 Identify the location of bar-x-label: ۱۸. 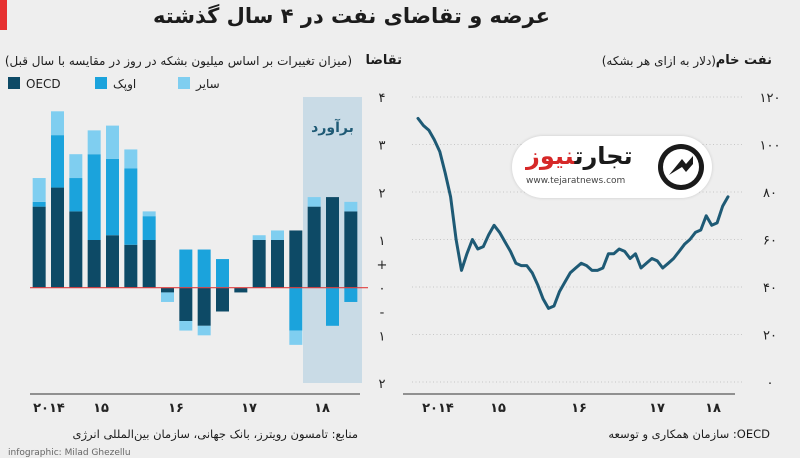
(322, 408).